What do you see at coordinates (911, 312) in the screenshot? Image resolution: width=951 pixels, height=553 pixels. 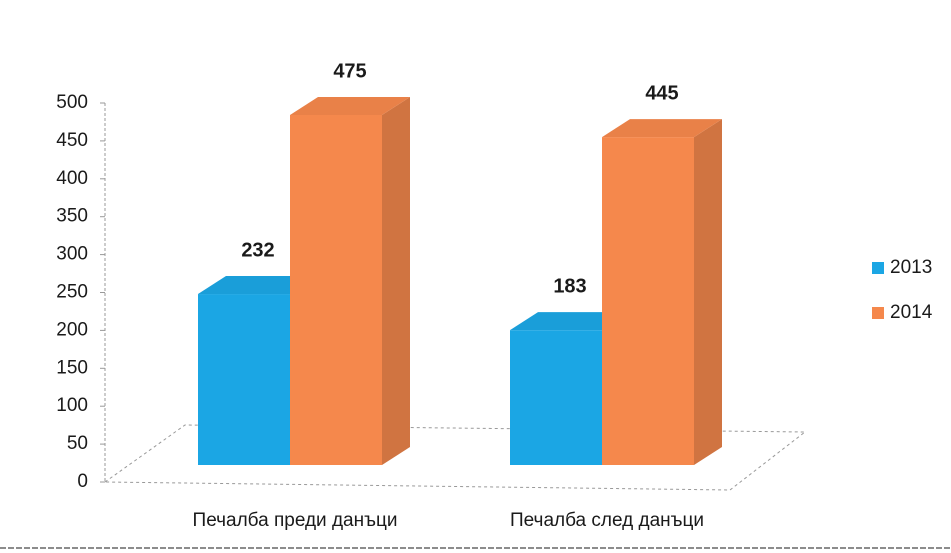 I see `legend-label: 2014` at bounding box center [911, 312].